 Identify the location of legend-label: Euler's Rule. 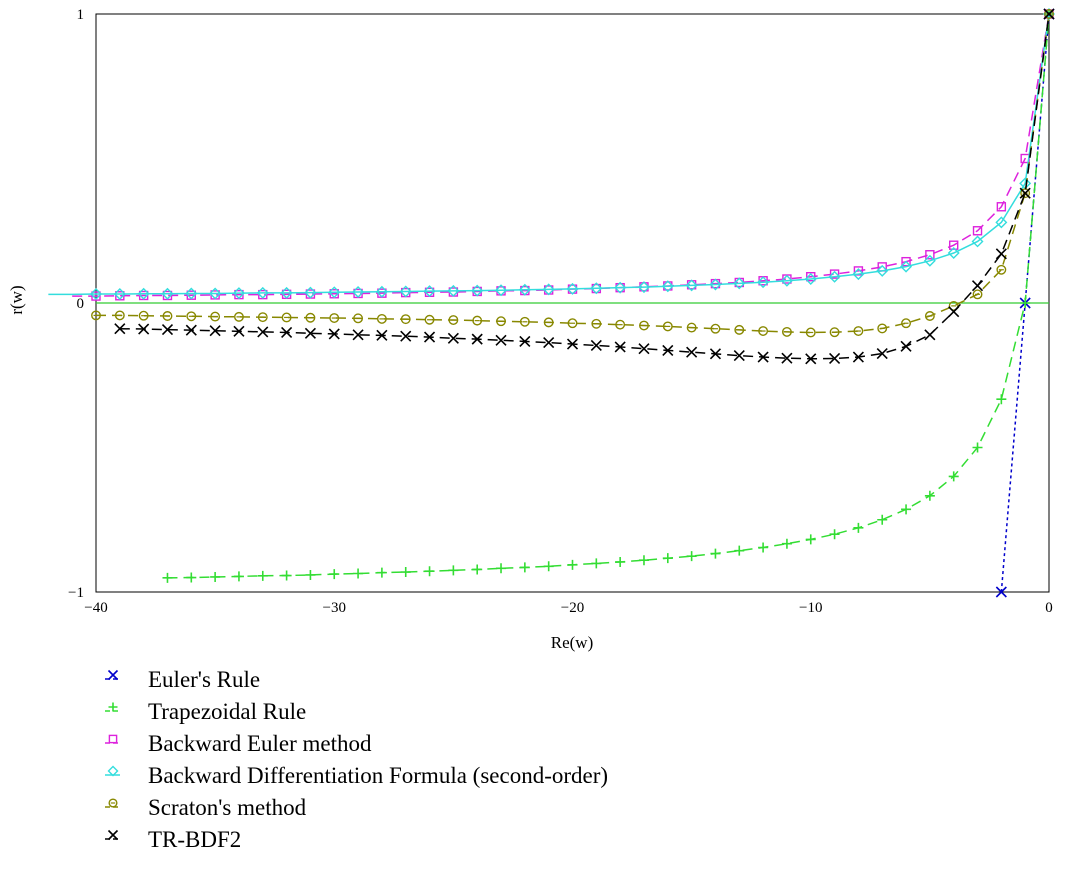
(204, 679).